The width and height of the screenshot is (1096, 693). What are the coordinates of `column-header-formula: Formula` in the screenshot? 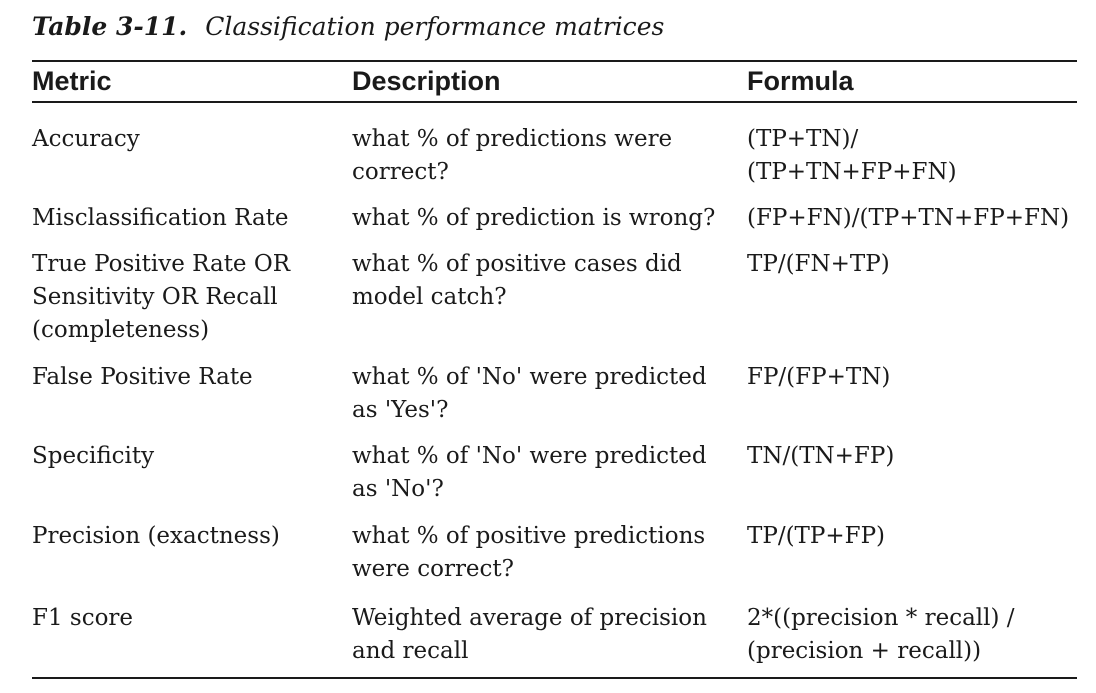 It's located at (800, 81).